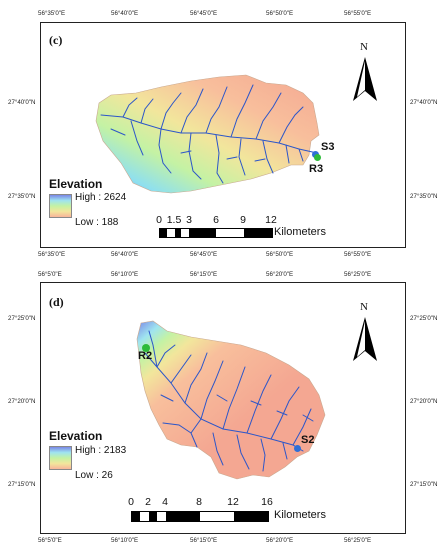 This screenshot has width=445, height=550. I want to click on top-lon-label: 56°40'0"E, so click(125, 13).